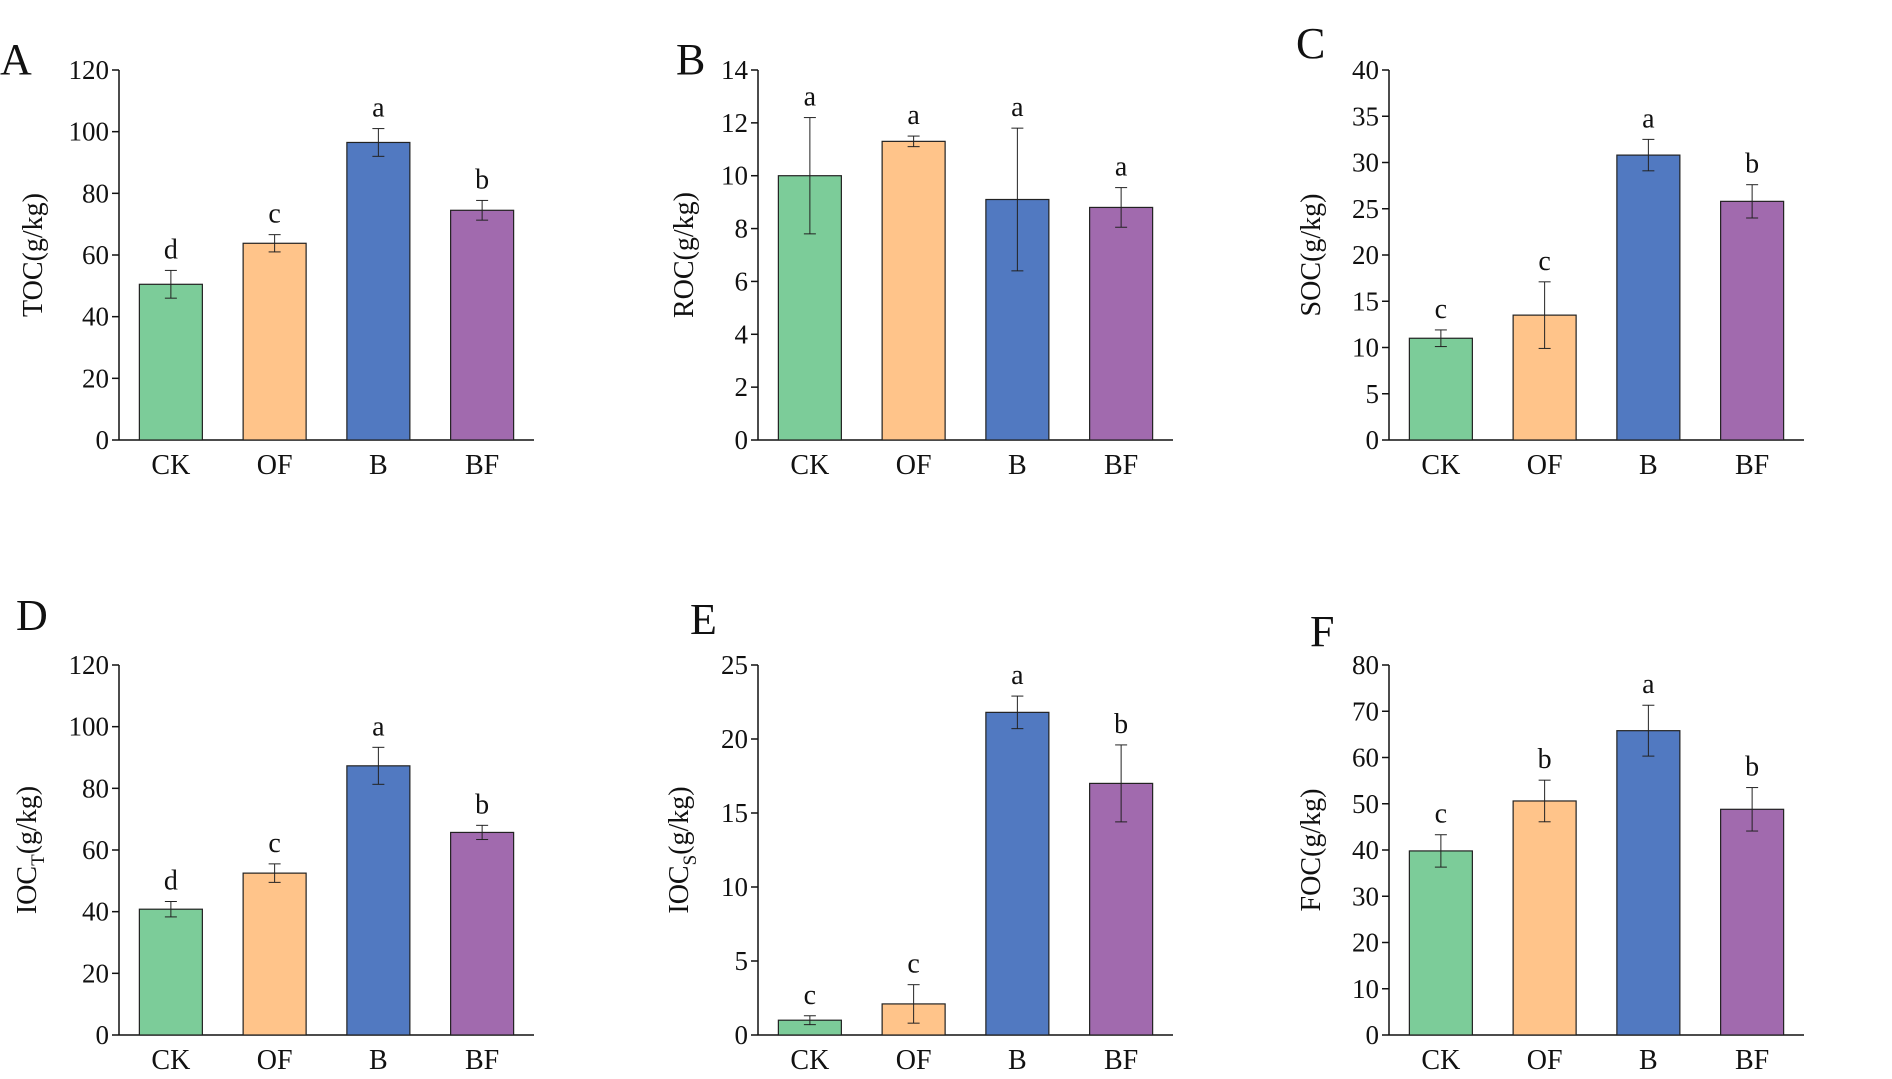 The width and height of the screenshot is (1892, 1079). I want to click on panel-a-bar-bf, so click(482, 325).